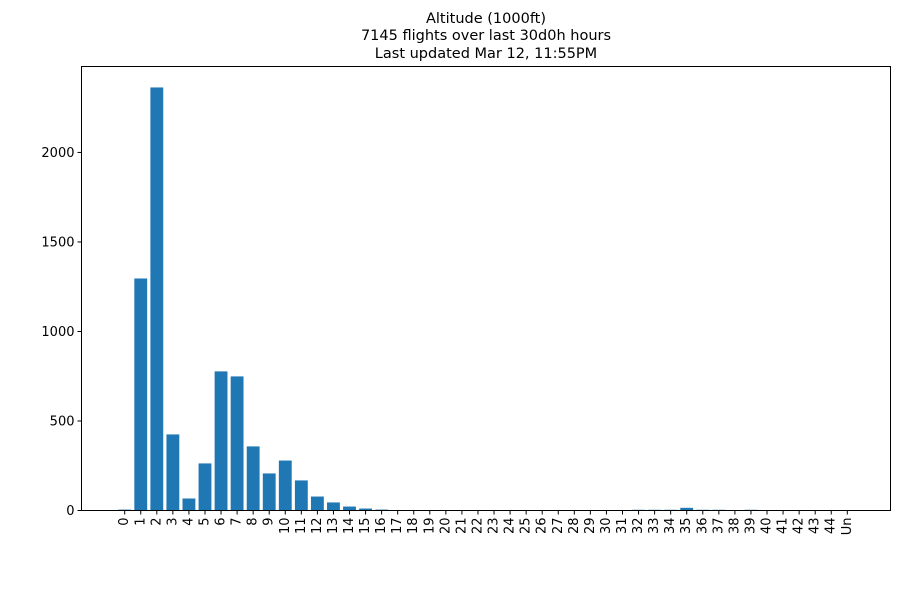 The height and width of the screenshot is (604, 900). Describe the element at coordinates (718, 526) in the screenshot. I see `x-tick-label: 37` at that location.